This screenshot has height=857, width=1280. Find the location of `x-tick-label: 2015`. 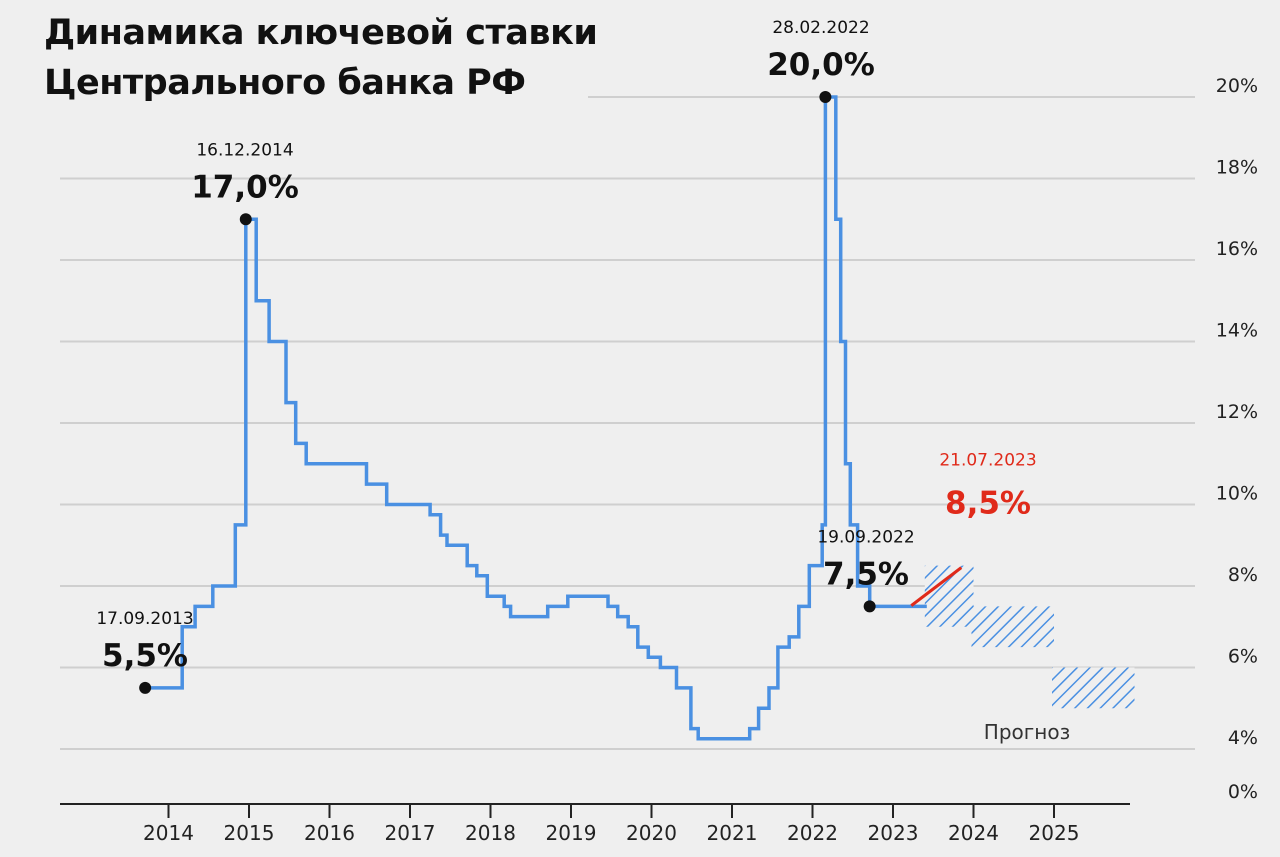

x-tick-label: 2015 is located at coordinates (249, 833).